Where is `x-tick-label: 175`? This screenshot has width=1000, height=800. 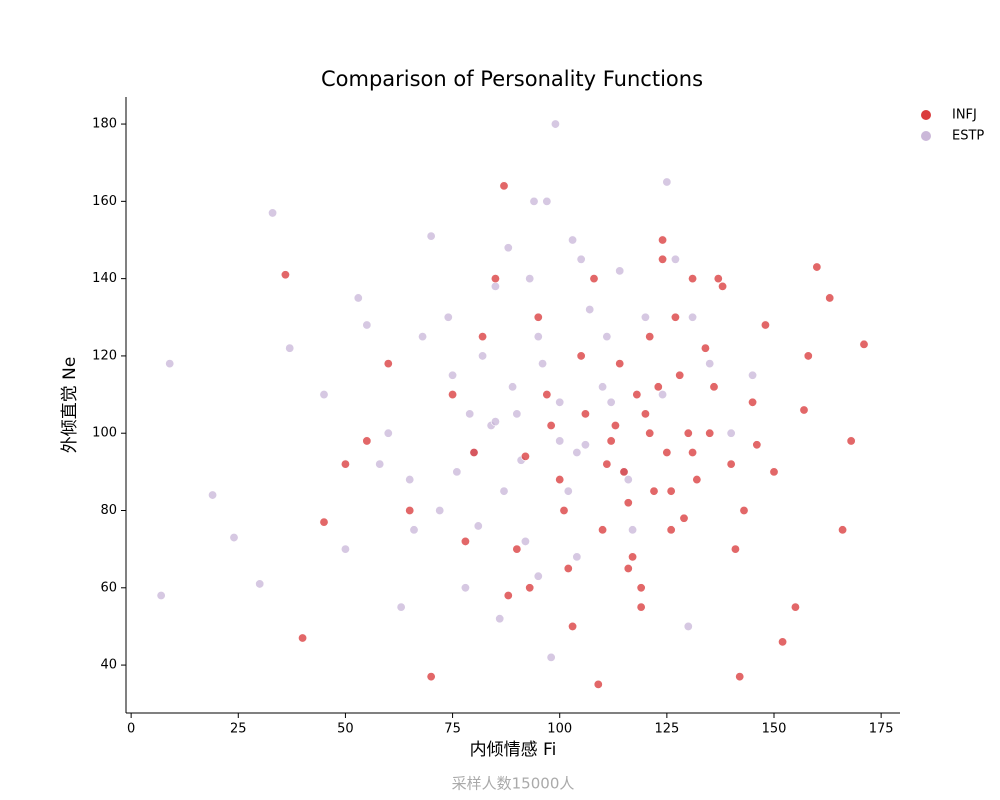 x-tick-label: 175 is located at coordinates (881, 729).